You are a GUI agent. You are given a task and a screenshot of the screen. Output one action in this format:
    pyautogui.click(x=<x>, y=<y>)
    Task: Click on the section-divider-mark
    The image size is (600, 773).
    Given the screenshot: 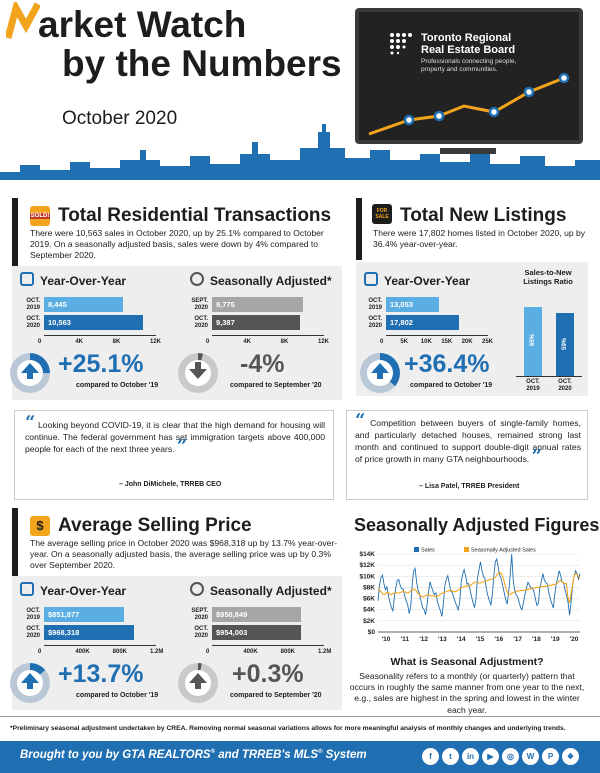 What is the action you would take?
    pyautogui.click(x=15, y=233)
    